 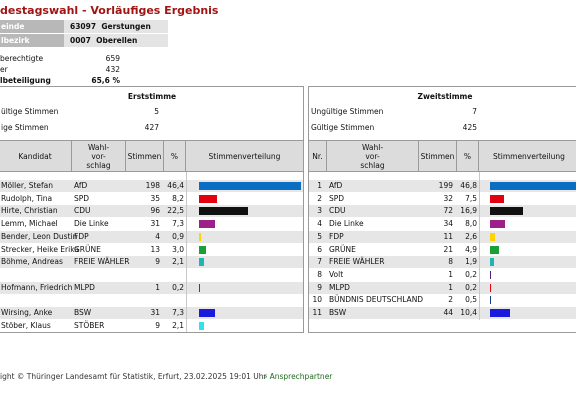 I want to click on votes-value: 13, so click(x=155, y=249).